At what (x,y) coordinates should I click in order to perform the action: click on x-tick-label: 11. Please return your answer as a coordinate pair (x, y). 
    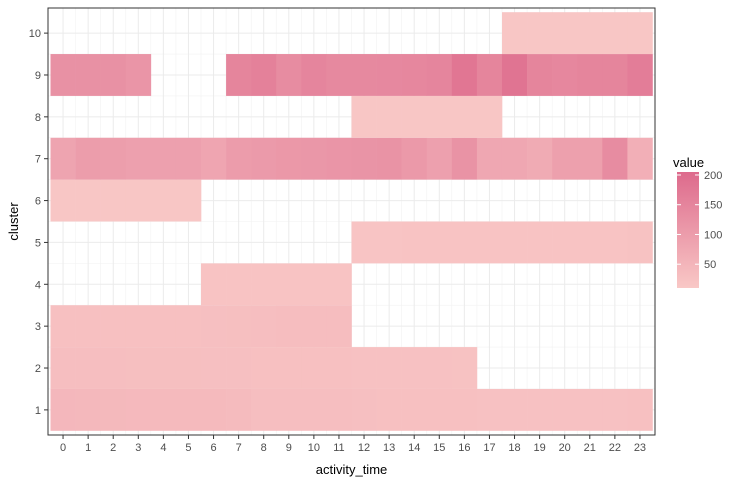
    Looking at the image, I should click on (338, 448).